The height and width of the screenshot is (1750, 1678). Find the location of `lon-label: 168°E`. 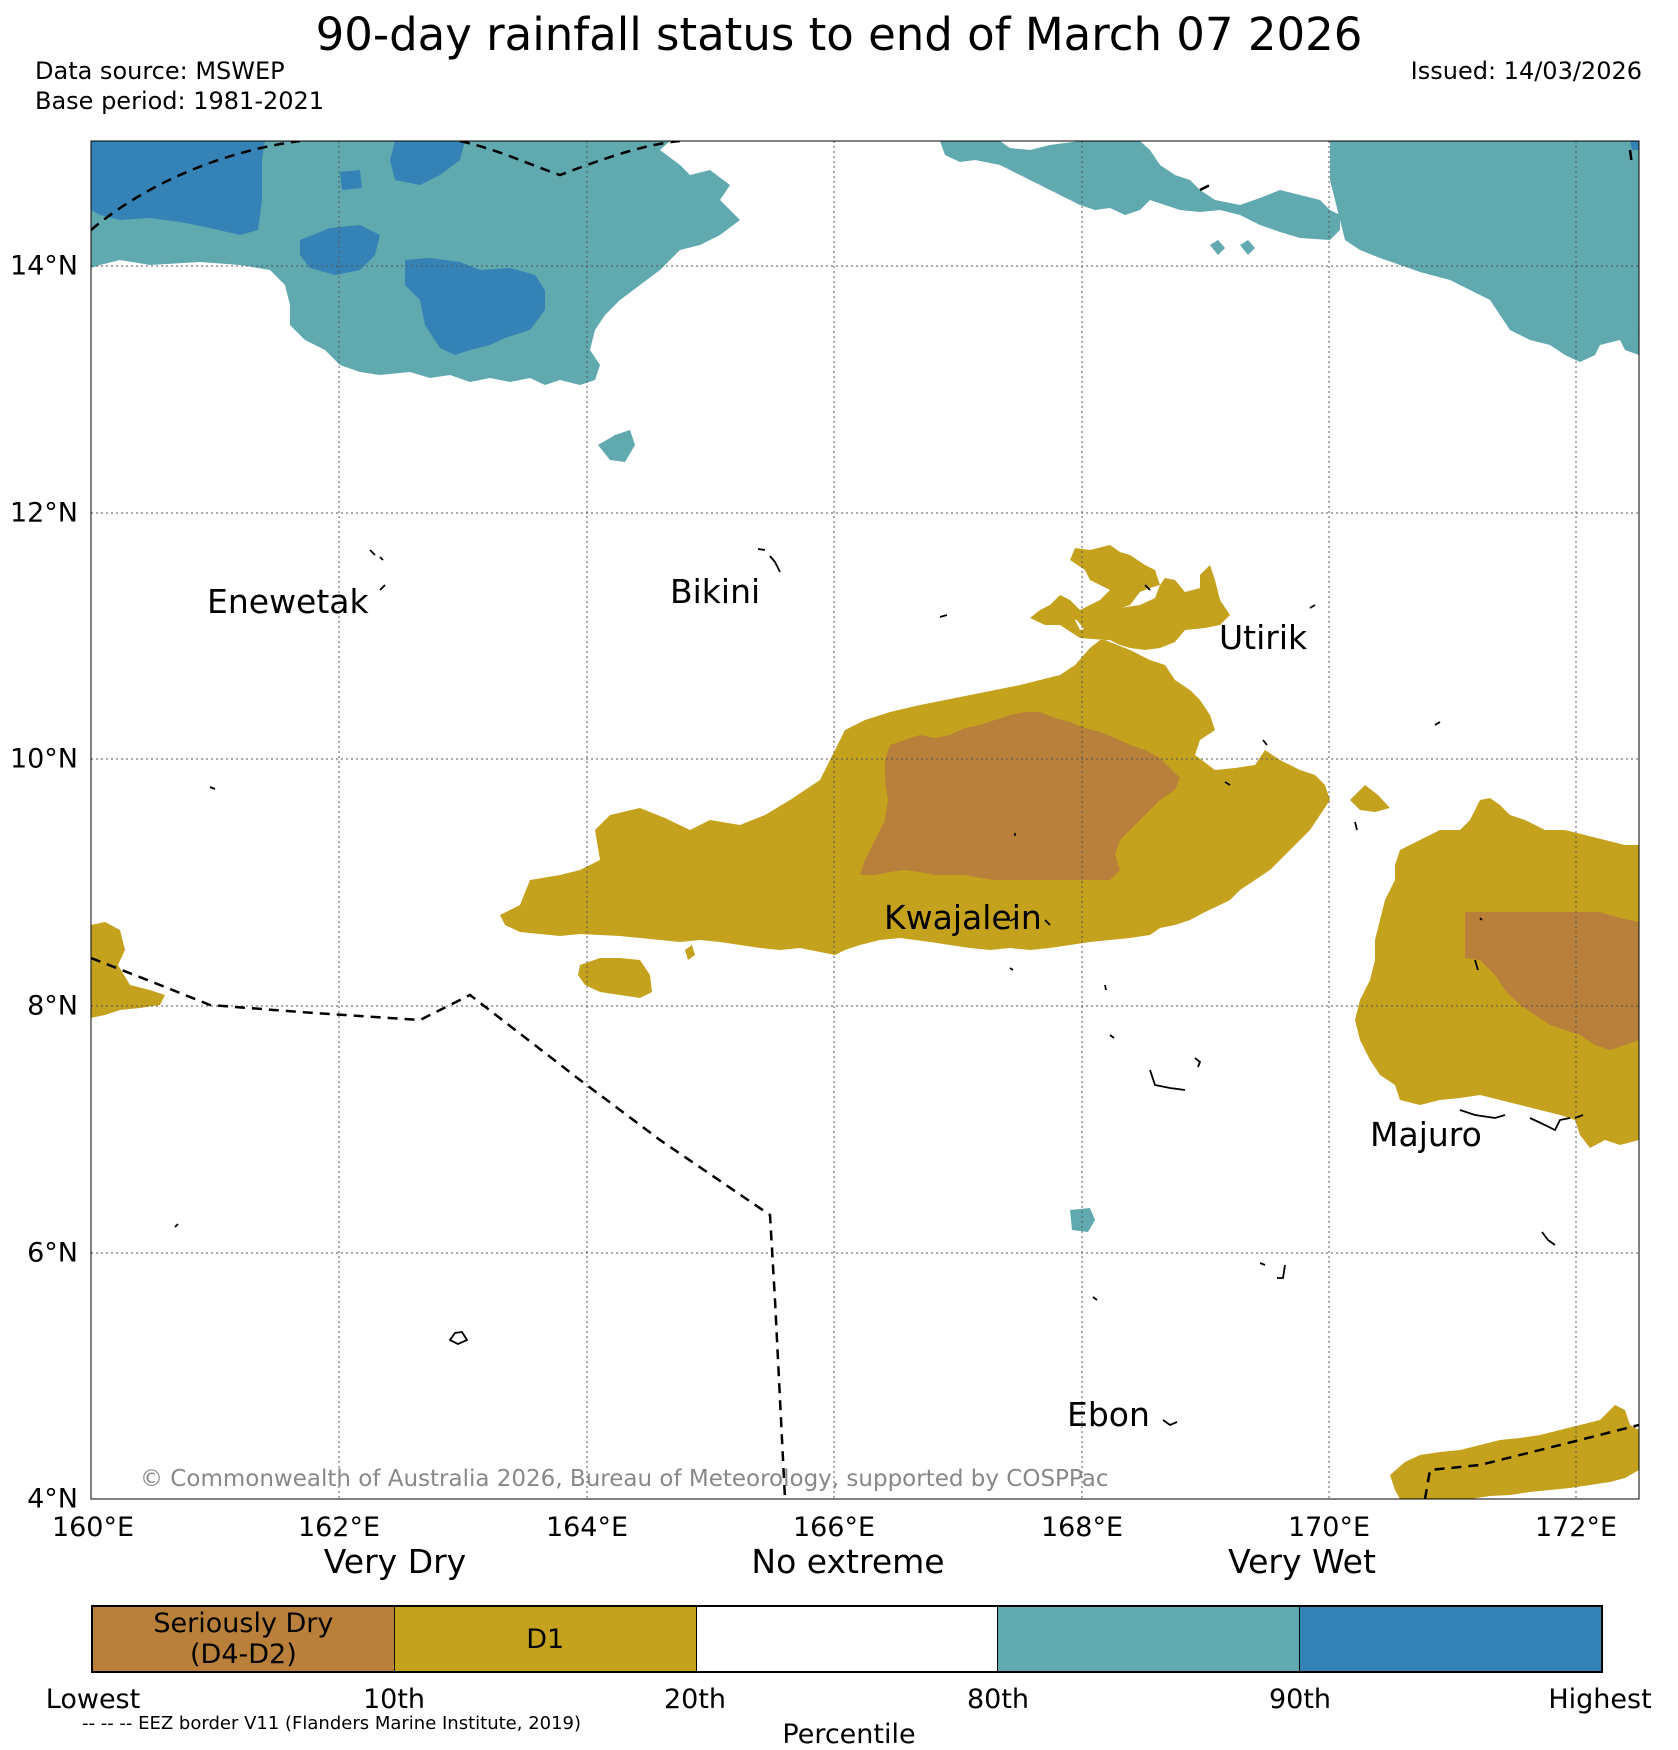

lon-label: 168°E is located at coordinates (1082, 1527).